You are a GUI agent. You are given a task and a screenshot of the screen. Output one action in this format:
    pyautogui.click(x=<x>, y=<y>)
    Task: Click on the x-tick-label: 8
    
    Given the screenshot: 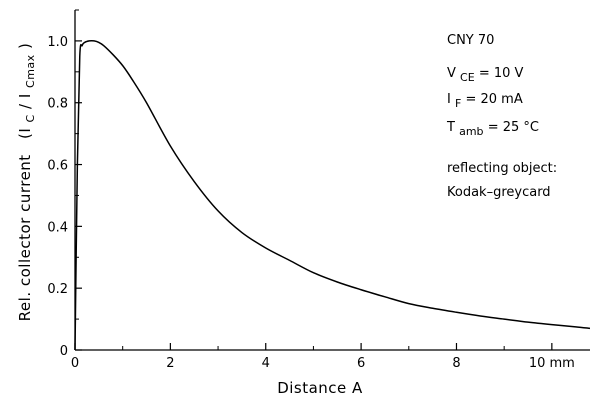 What is the action you would take?
    pyautogui.click(x=456, y=363)
    